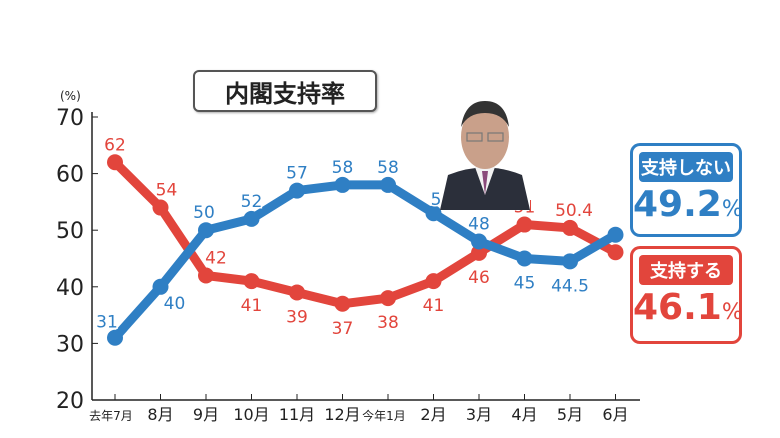 The width and height of the screenshot is (780, 438). What do you see at coordinates (115, 145) in the screenshot?
I see `data-label: 62` at bounding box center [115, 145].